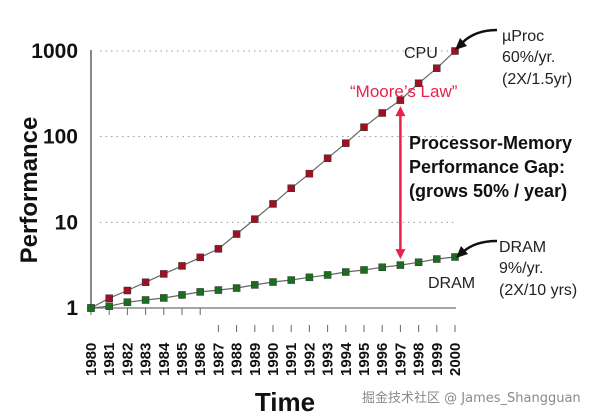 The height and width of the screenshot is (415, 612). I want to click on cpu-label: CPU, so click(421, 53).